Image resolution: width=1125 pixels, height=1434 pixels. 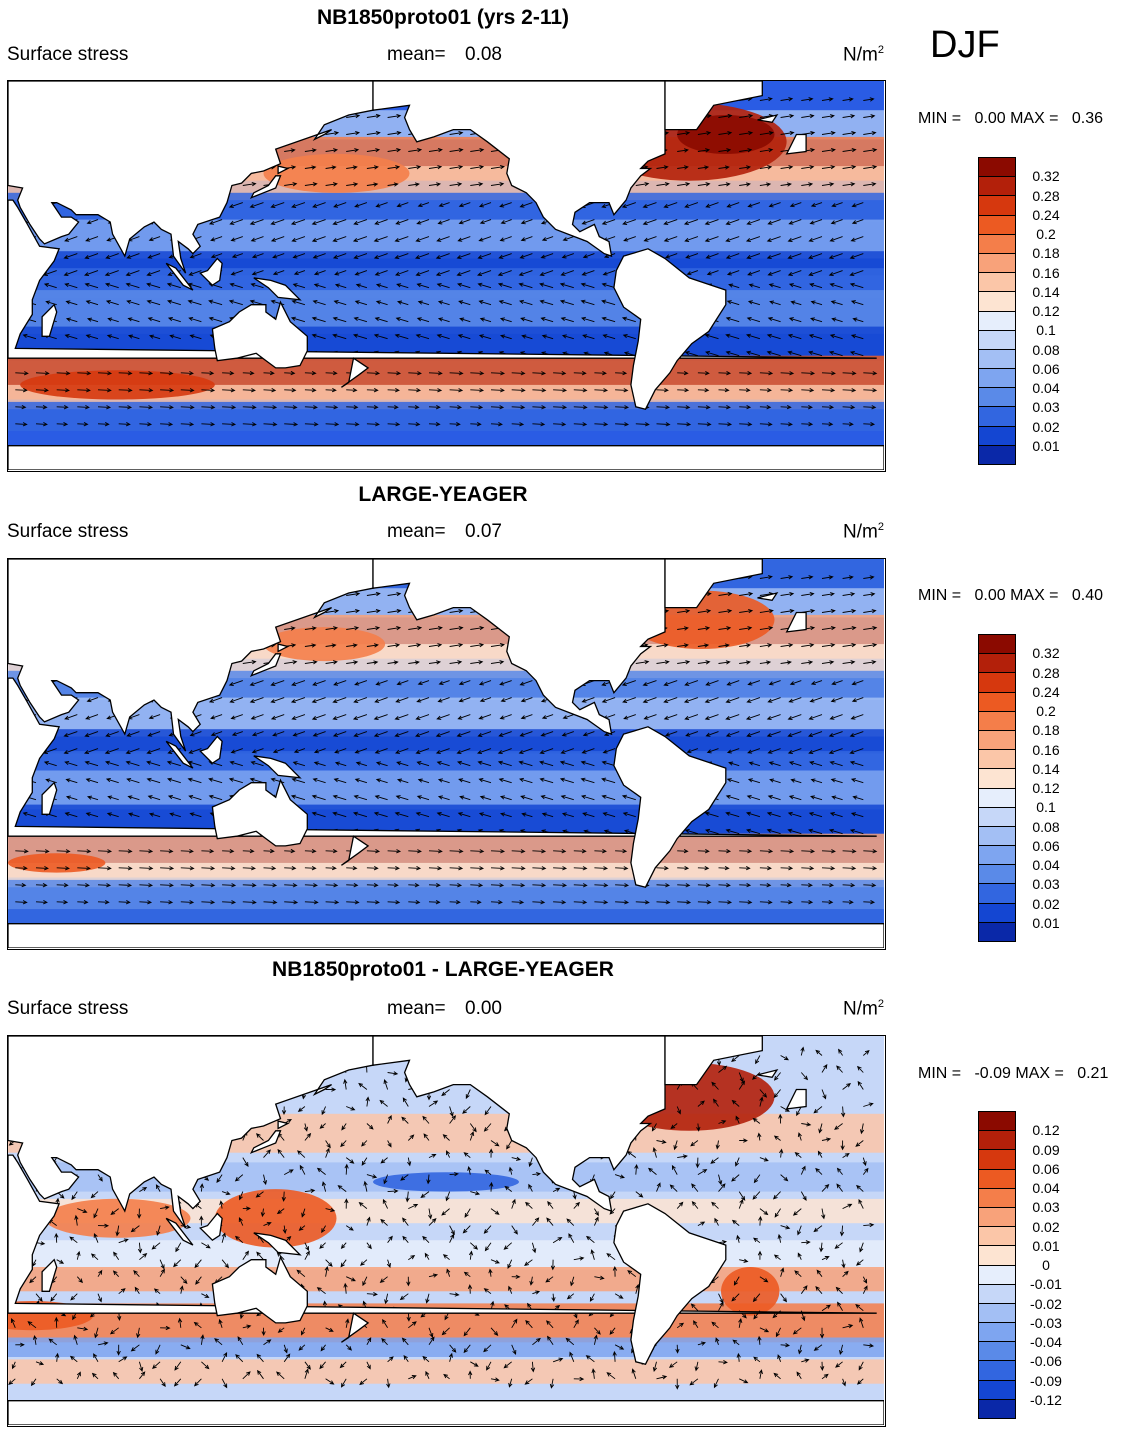 What do you see at coordinates (1013, 1073) in the screenshot?
I see `panel-3-min-max: MIN = -0.09 MAX = 0.21` at bounding box center [1013, 1073].